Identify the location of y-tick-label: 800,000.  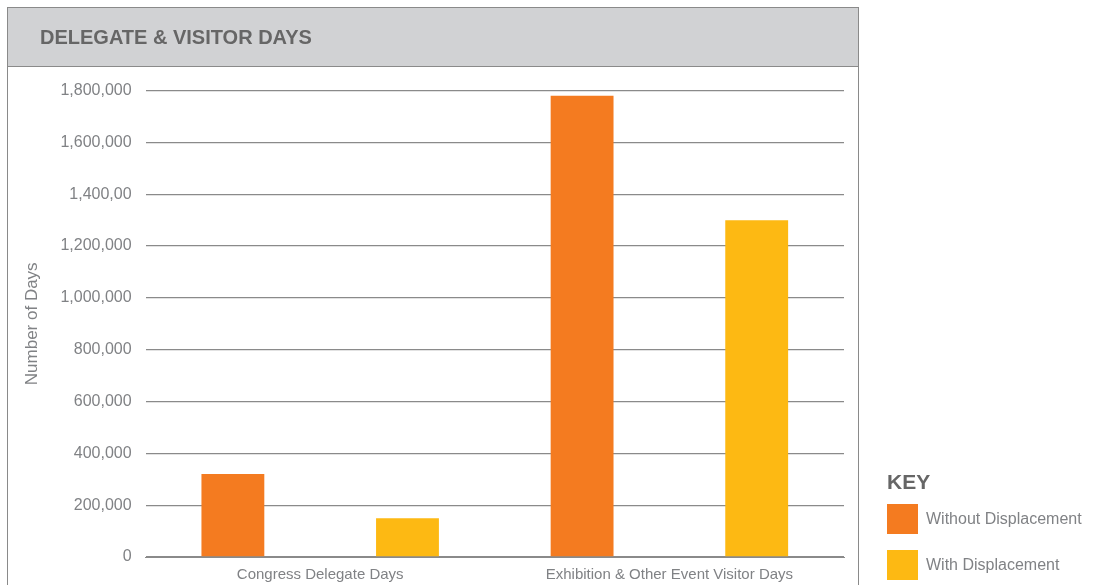
(102, 349).